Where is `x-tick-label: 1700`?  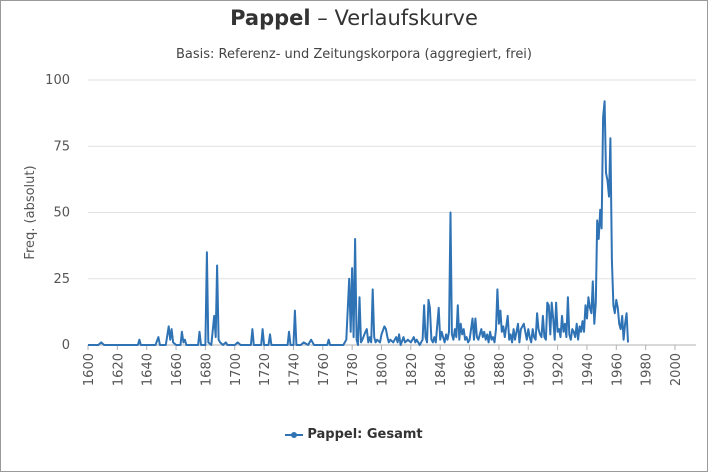
x-tick-label: 1700 is located at coordinates (236, 369).